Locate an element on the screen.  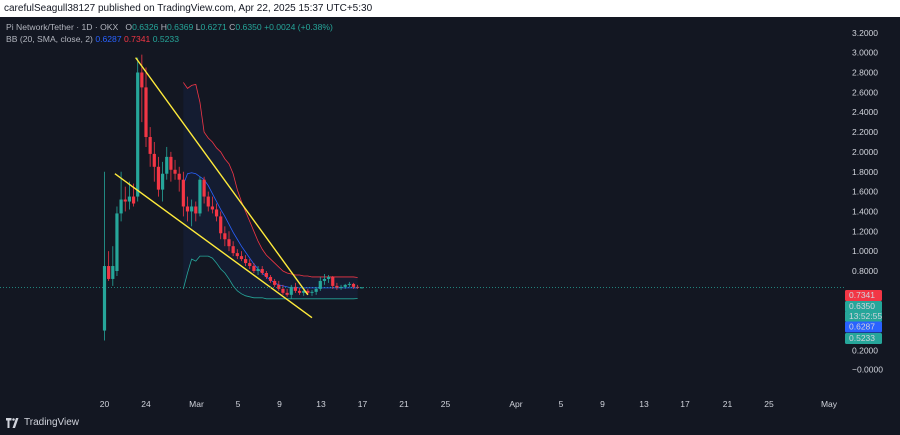
bb-upper-price-label: 0.7341 is located at coordinates (863, 295).